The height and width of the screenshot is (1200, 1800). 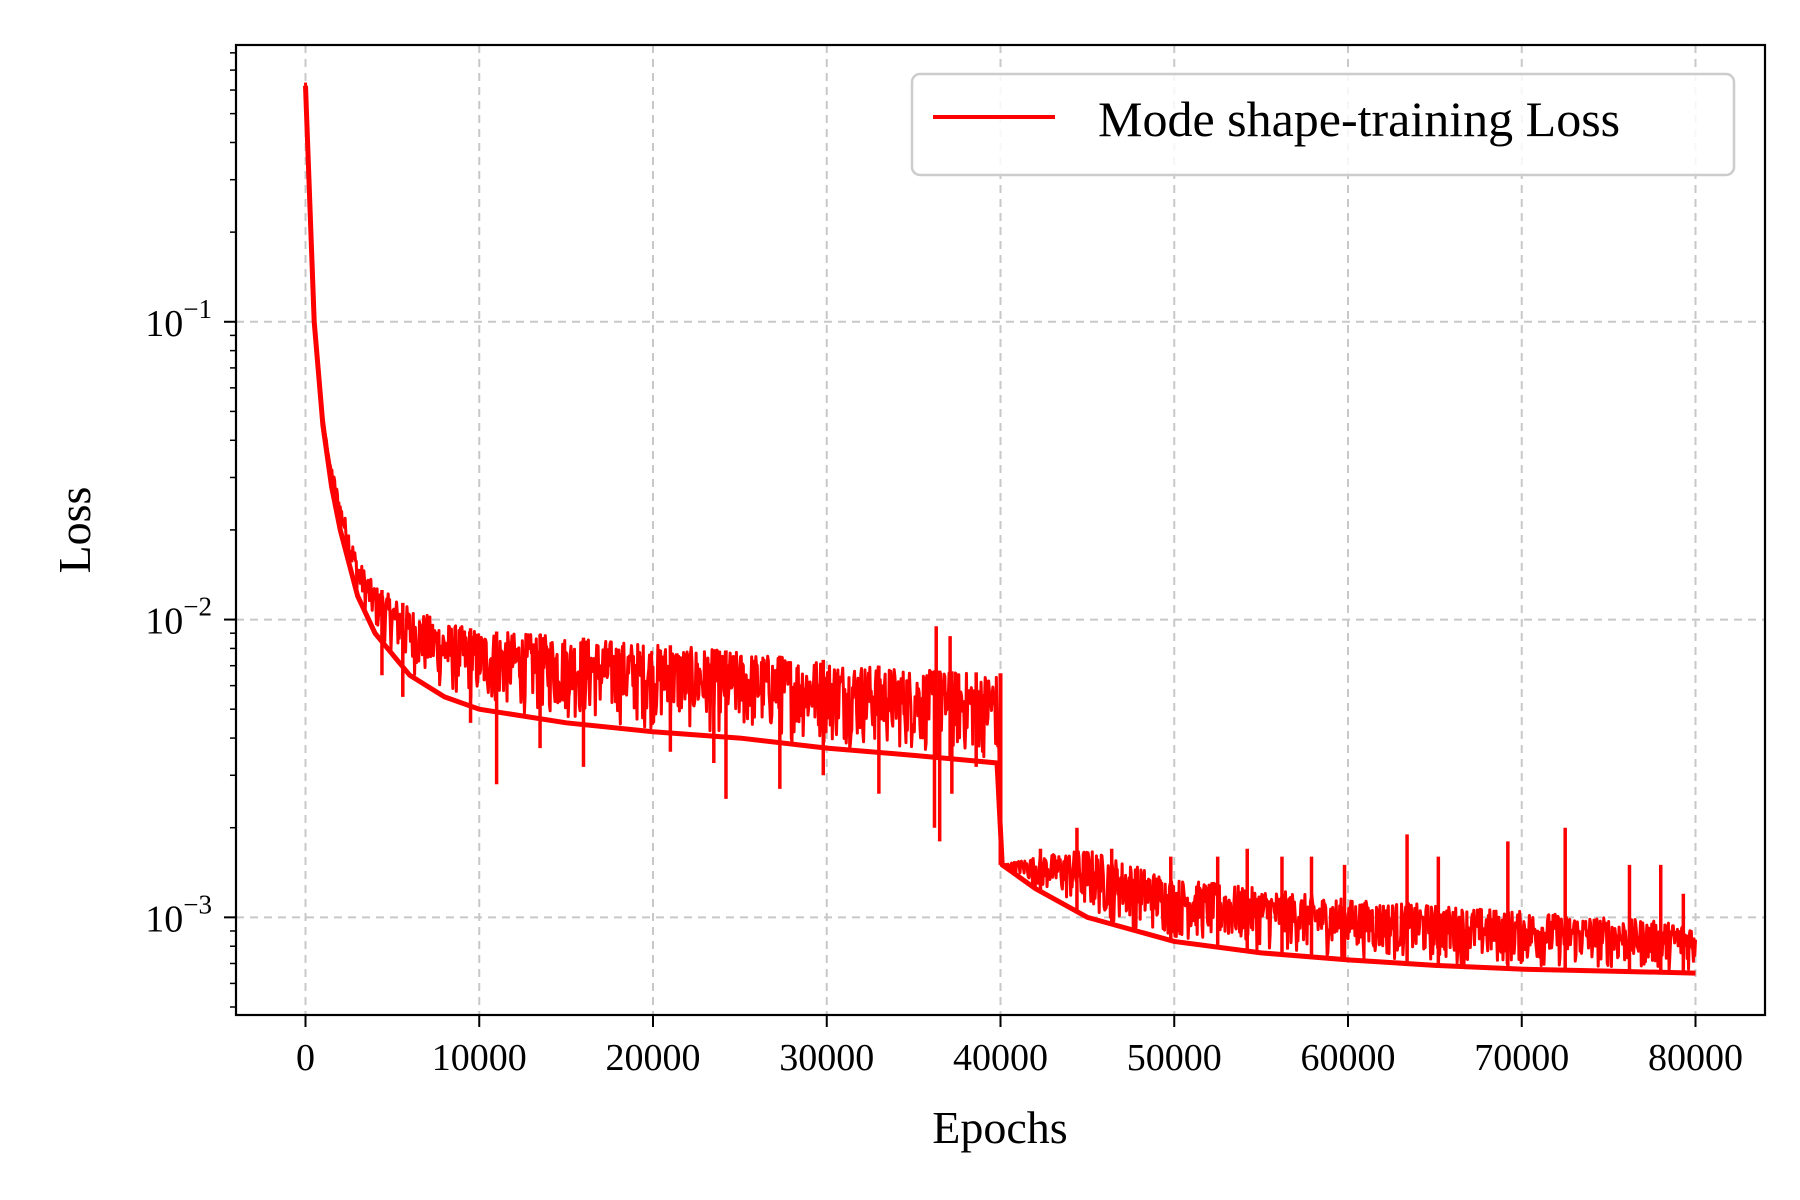 I want to click on x-tick-label: 10000, so click(x=479, y=1058).